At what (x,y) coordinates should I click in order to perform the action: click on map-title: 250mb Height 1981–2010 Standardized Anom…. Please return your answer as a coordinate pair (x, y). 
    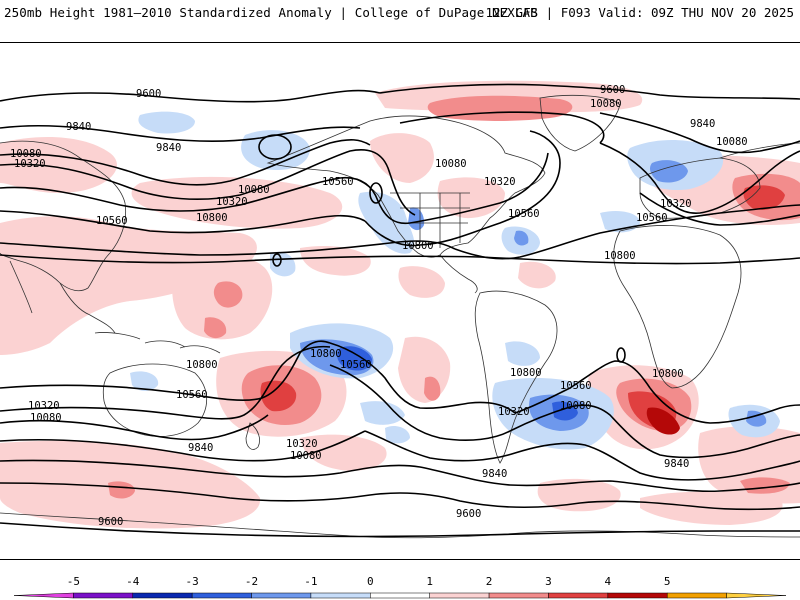
    Looking at the image, I should click on (271, 12).